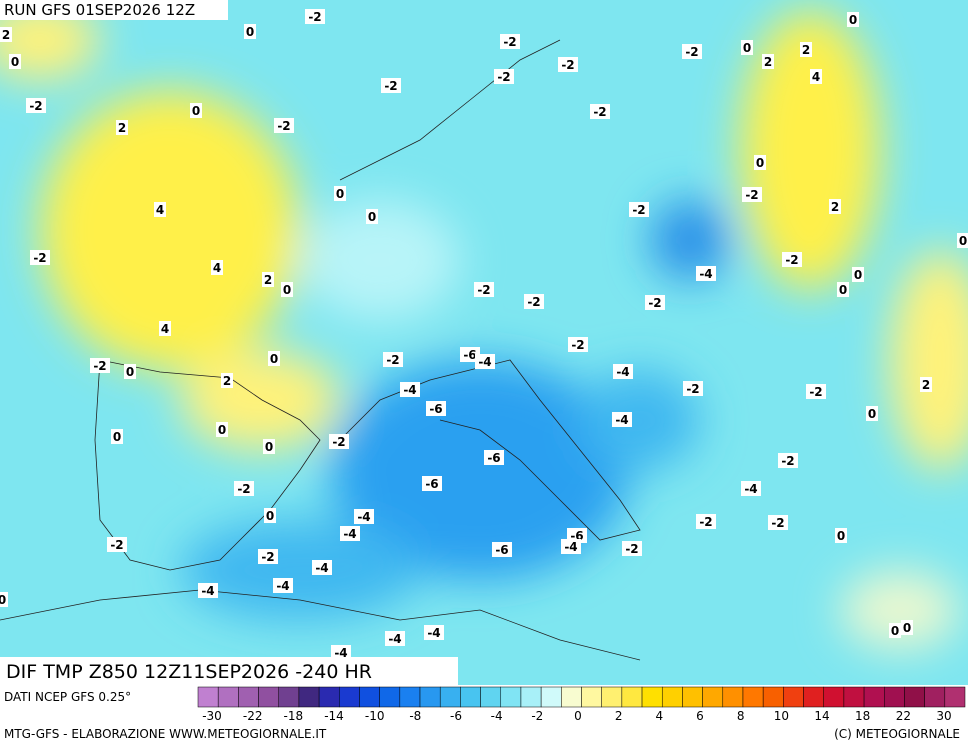 The width and height of the screenshot is (968, 749). Describe the element at coordinates (741, 716) in the screenshot. I see `colorbar-tick: 8` at that location.